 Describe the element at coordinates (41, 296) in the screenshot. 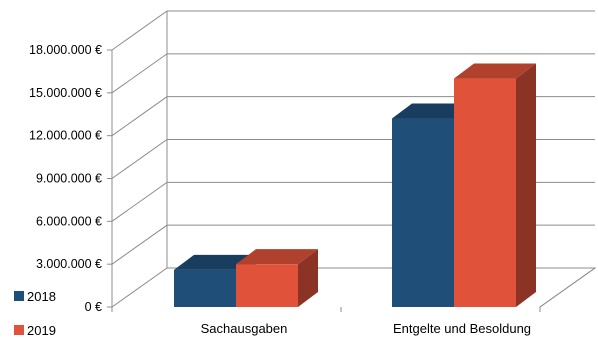

I see `legend-label: 2018` at that location.